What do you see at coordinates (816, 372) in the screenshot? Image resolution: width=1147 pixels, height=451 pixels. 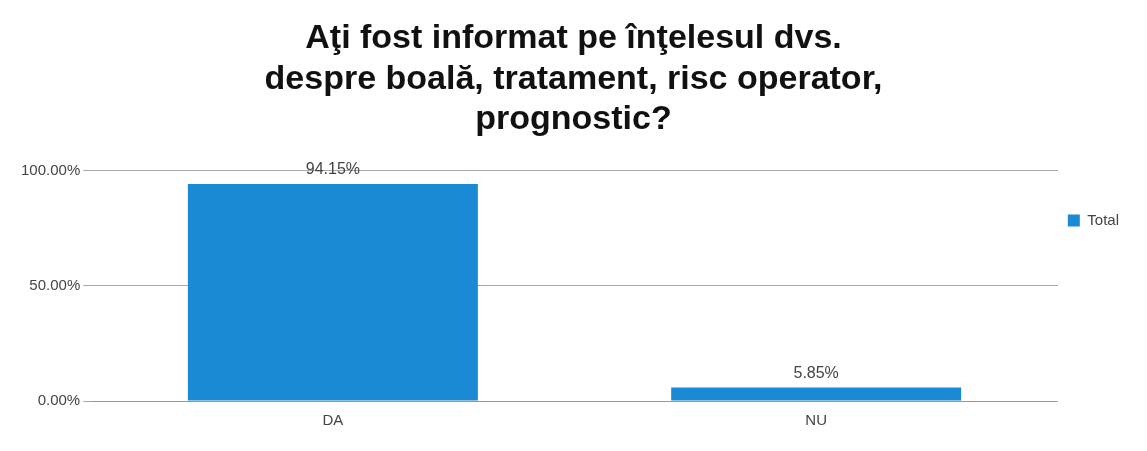 I see `data-label: 5.85%` at bounding box center [816, 372].